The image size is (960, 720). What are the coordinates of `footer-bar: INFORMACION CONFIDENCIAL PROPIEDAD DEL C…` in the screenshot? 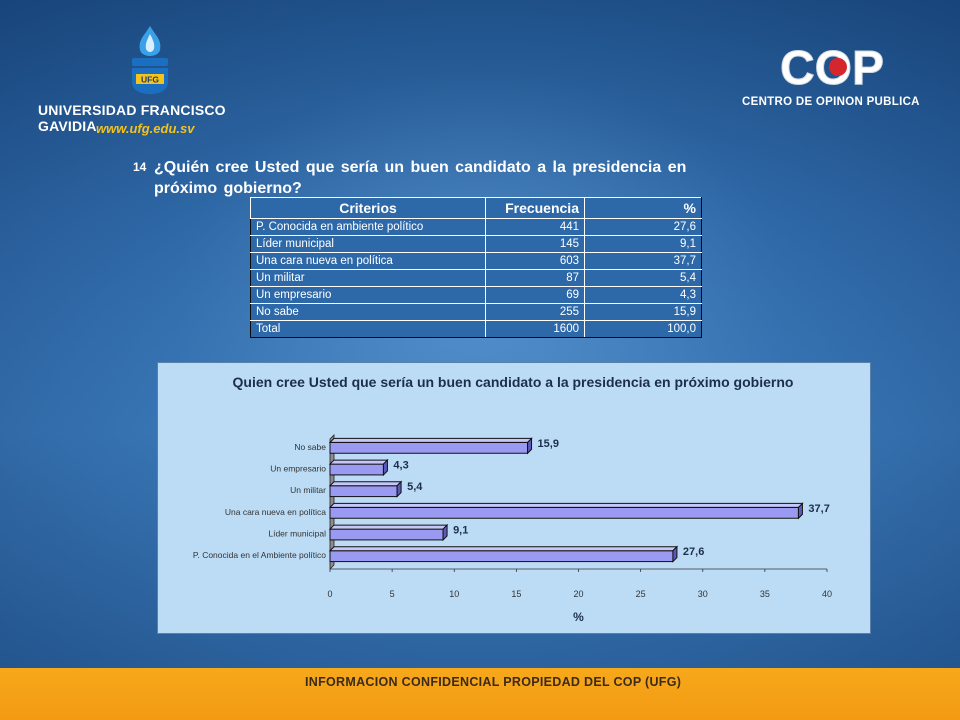 It's located at (480, 694).